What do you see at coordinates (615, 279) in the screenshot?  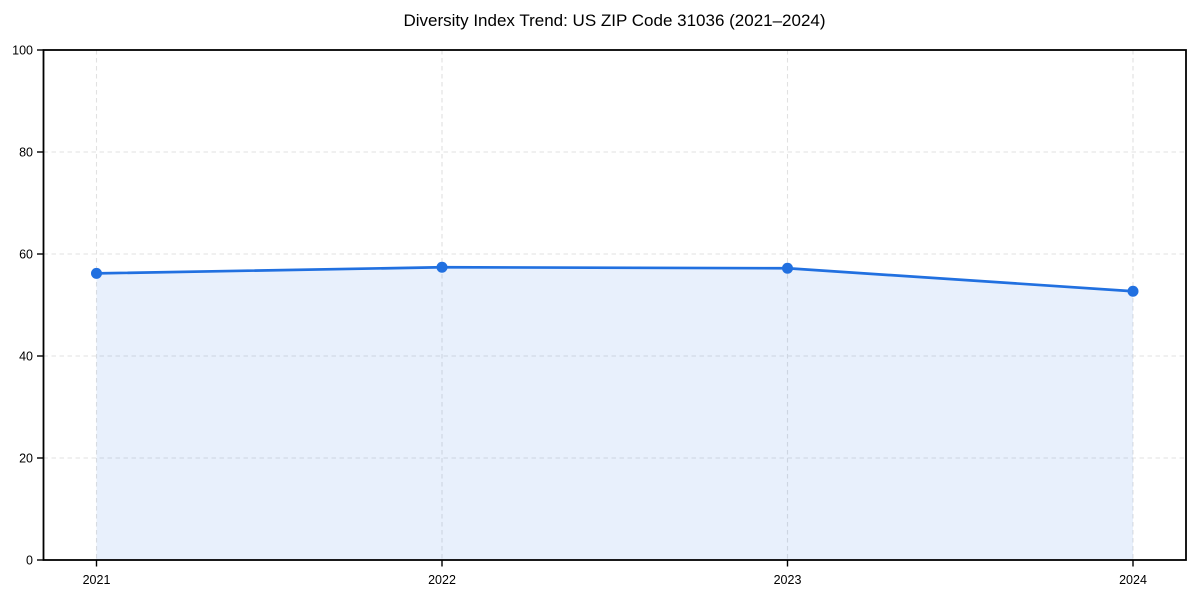 I see `trend-line` at bounding box center [615, 279].